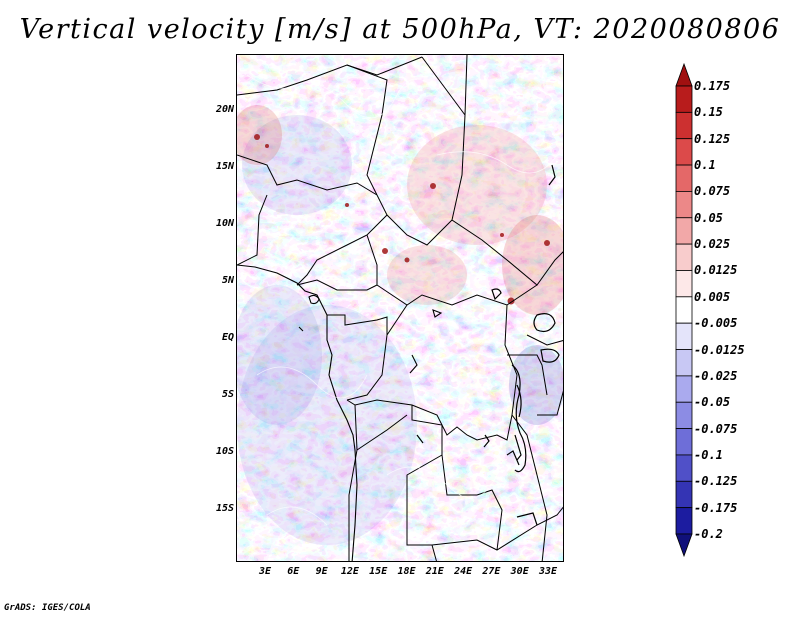 This screenshot has height=618, width=800. What do you see at coordinates (708, 454) in the screenshot?
I see `colorbar-label: -0.1` at bounding box center [708, 454].